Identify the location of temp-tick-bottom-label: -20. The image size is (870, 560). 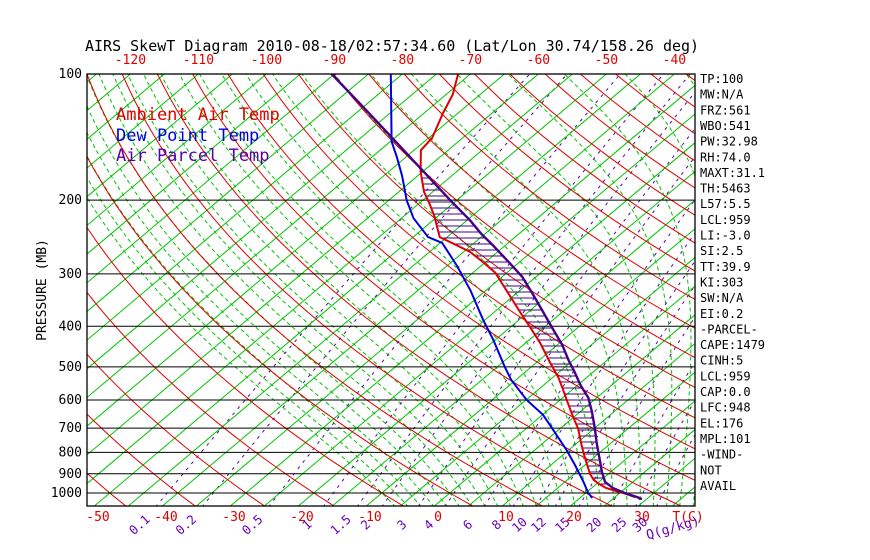
(301, 517).